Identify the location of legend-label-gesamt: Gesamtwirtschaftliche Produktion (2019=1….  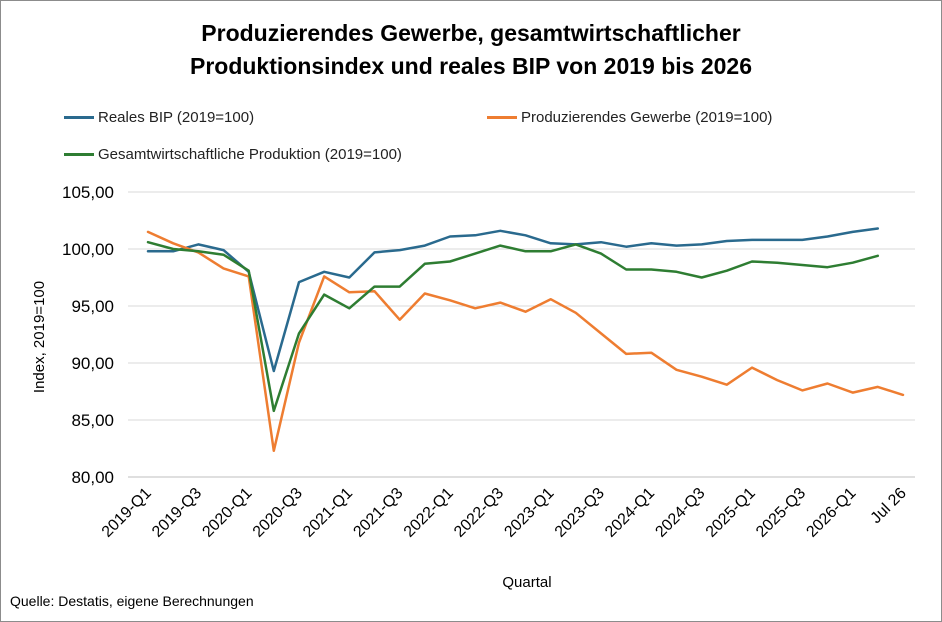
(250, 154).